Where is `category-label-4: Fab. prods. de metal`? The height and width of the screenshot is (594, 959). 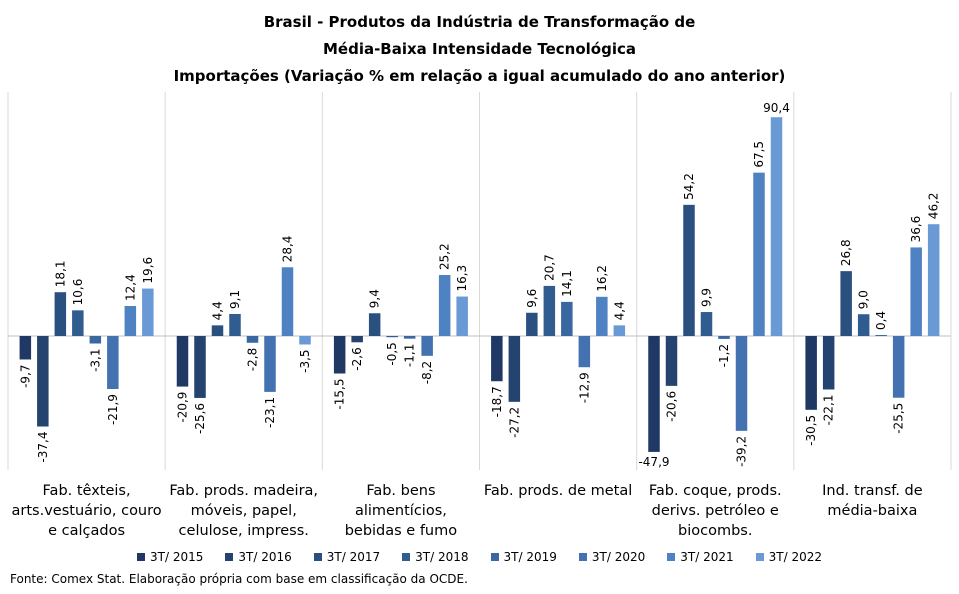
category-label-4: Fab. prods. de metal is located at coordinates (558, 491).